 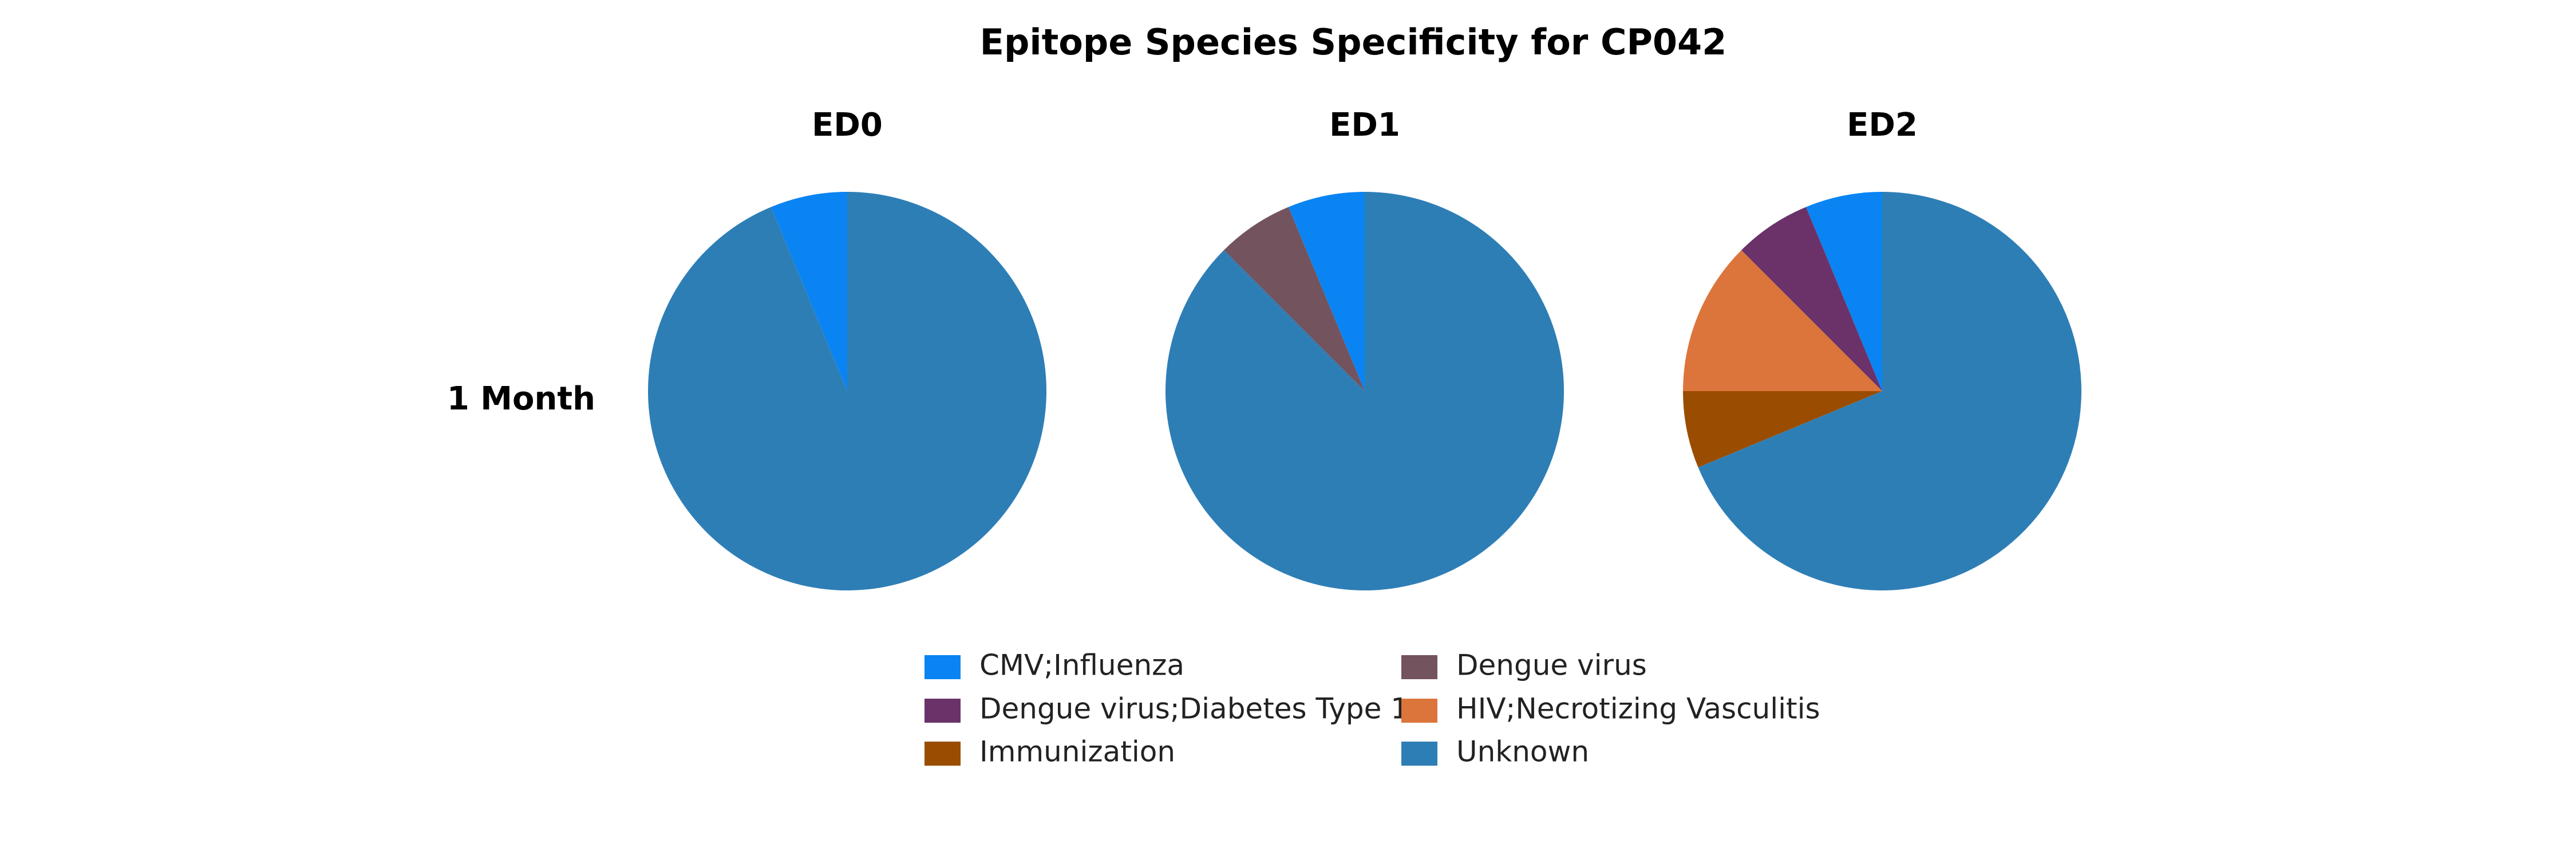 I want to click on legend-swatch-unknown, so click(x=1419, y=754).